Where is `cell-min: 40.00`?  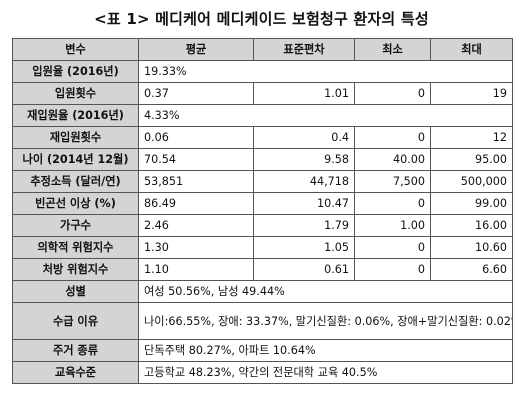 cell-min: 40.00 is located at coordinates (392, 159).